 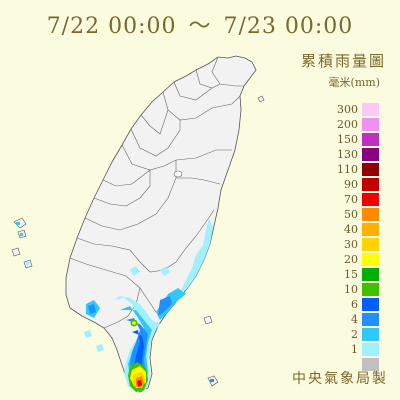 What do you see at coordinates (347, 139) in the screenshot?
I see `legend-item-label: 150` at bounding box center [347, 139].